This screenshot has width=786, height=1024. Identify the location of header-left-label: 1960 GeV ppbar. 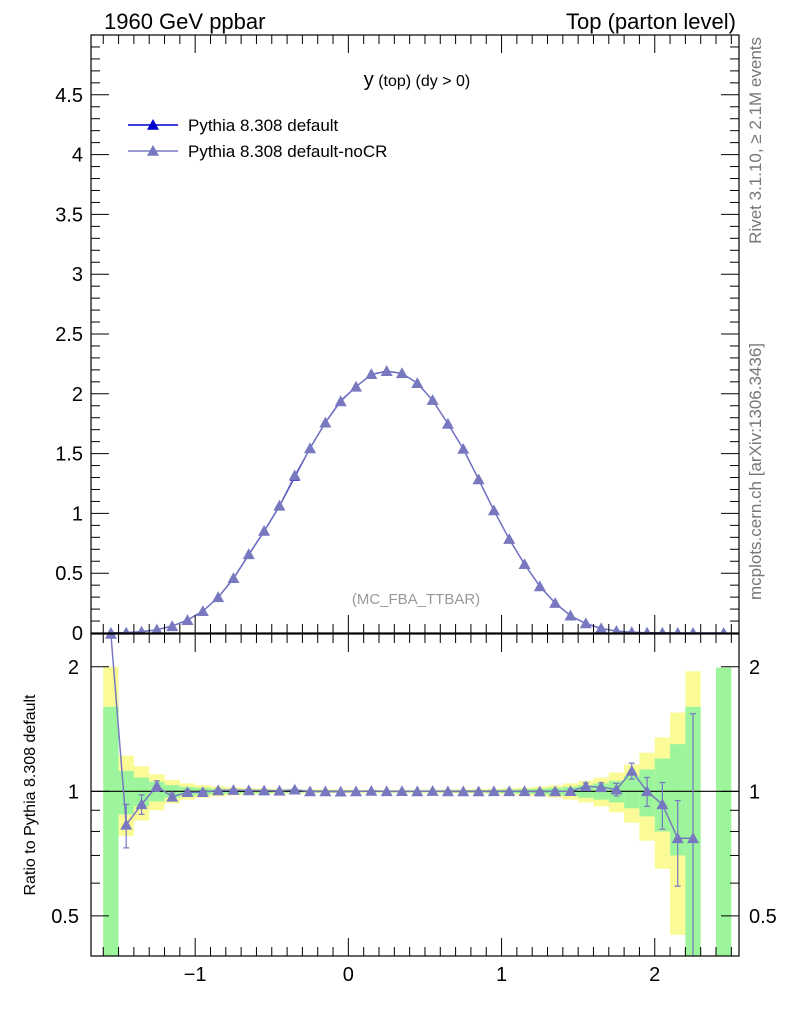
(184, 21).